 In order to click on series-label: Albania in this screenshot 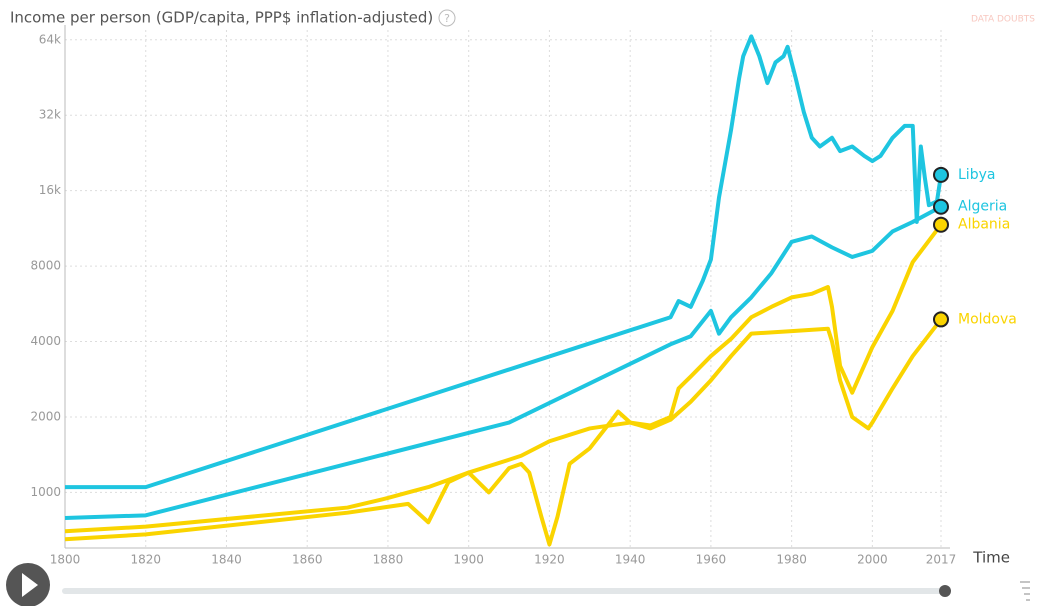, I will do `click(984, 225)`.